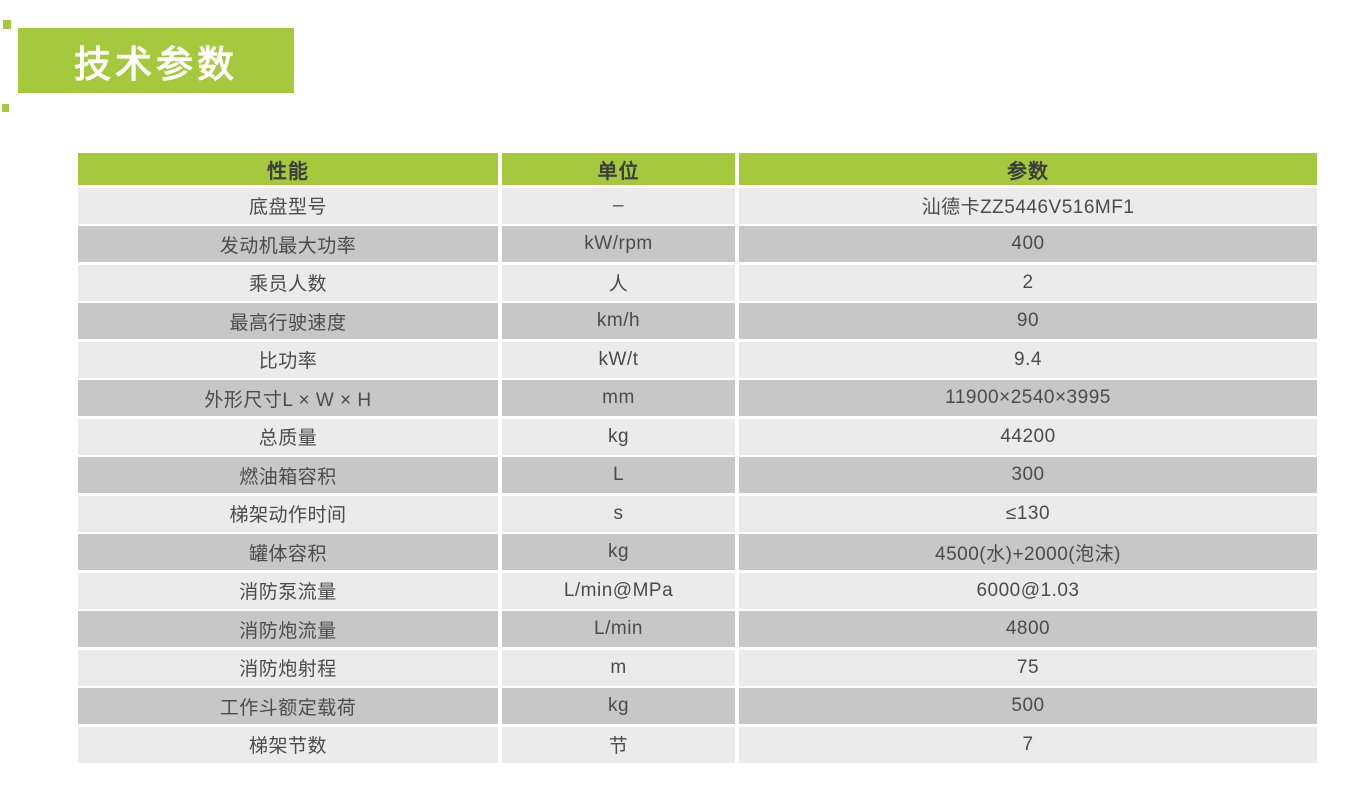 This screenshot has height=800, width=1362. I want to click on page-title: 技术参数, so click(156, 64).